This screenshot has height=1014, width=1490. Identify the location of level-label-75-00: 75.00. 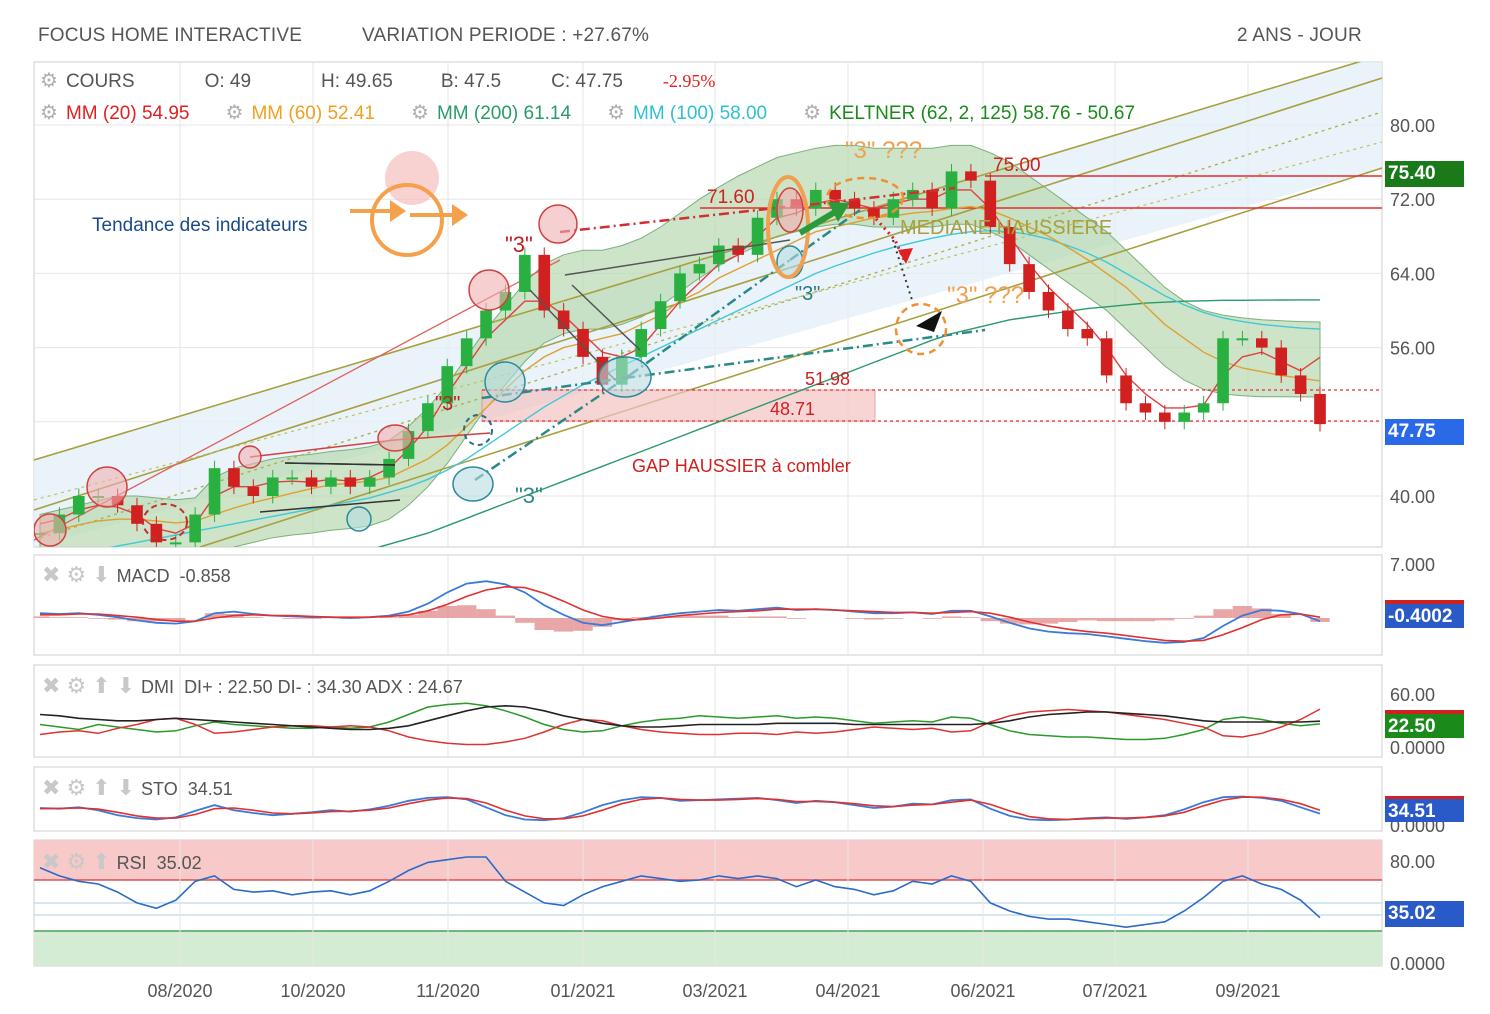
(1017, 165).